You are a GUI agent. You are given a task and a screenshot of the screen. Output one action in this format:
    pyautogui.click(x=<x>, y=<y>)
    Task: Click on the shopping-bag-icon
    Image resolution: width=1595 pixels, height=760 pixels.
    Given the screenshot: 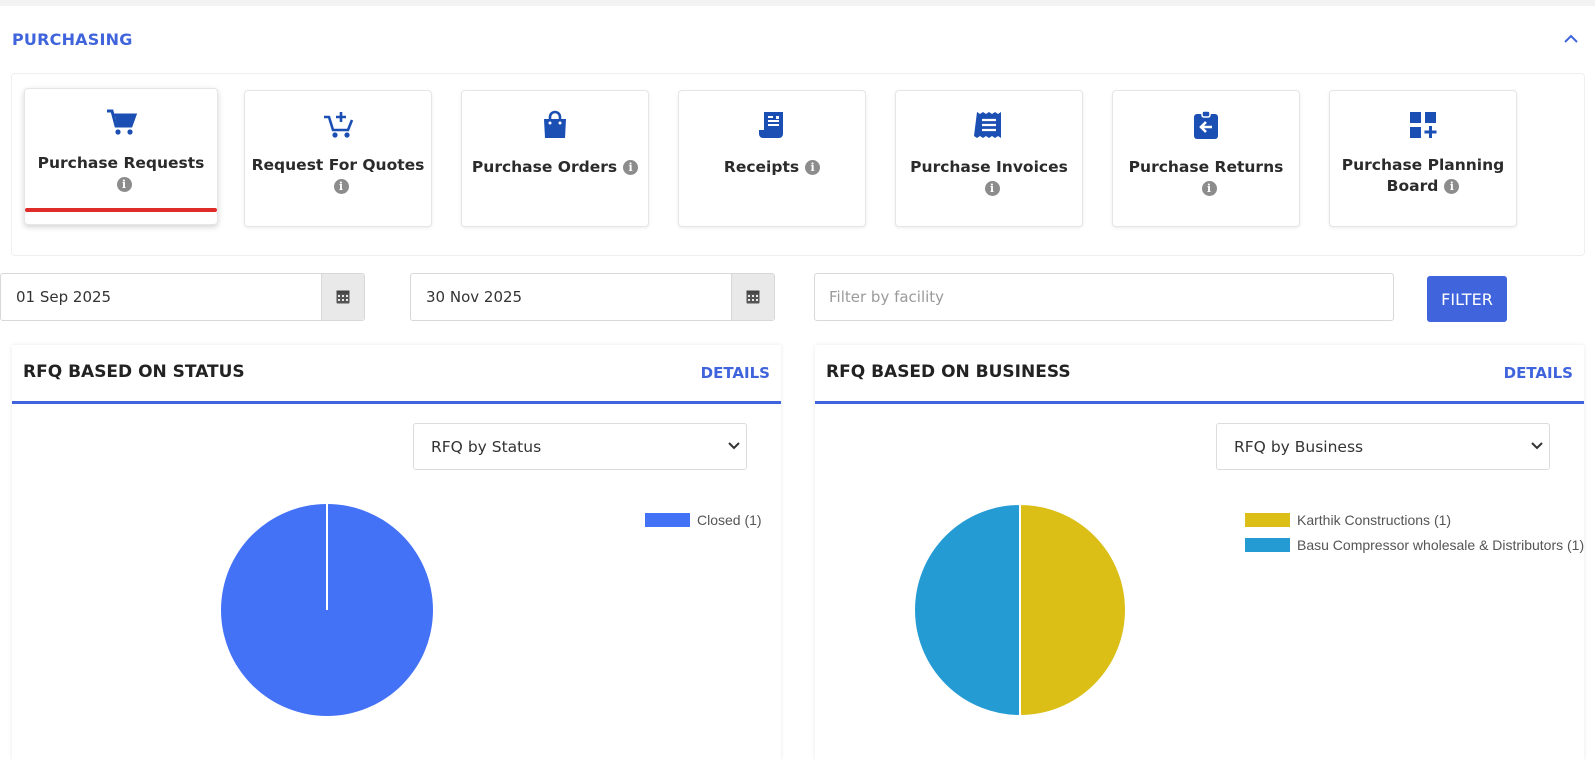 What is the action you would take?
    pyautogui.click(x=555, y=124)
    